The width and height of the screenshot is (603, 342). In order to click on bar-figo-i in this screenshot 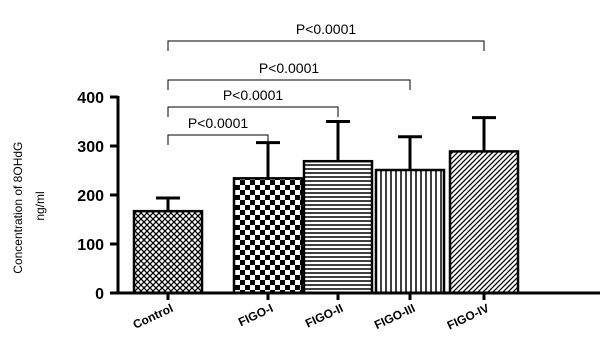, I will do `click(268, 236)`.